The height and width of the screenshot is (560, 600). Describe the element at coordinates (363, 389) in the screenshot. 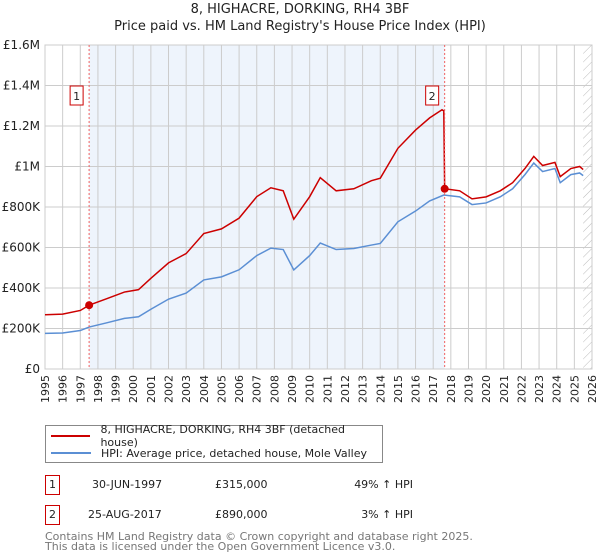

I see `x-tick-label: 2013` at that location.